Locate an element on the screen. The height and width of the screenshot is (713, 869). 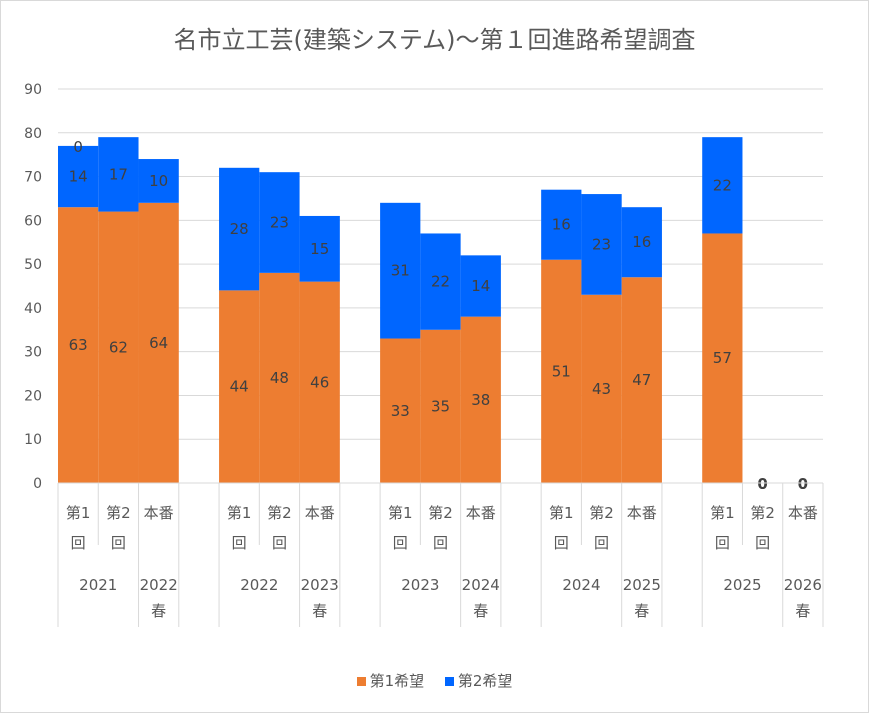
data-label-second: 10 is located at coordinates (158, 181).